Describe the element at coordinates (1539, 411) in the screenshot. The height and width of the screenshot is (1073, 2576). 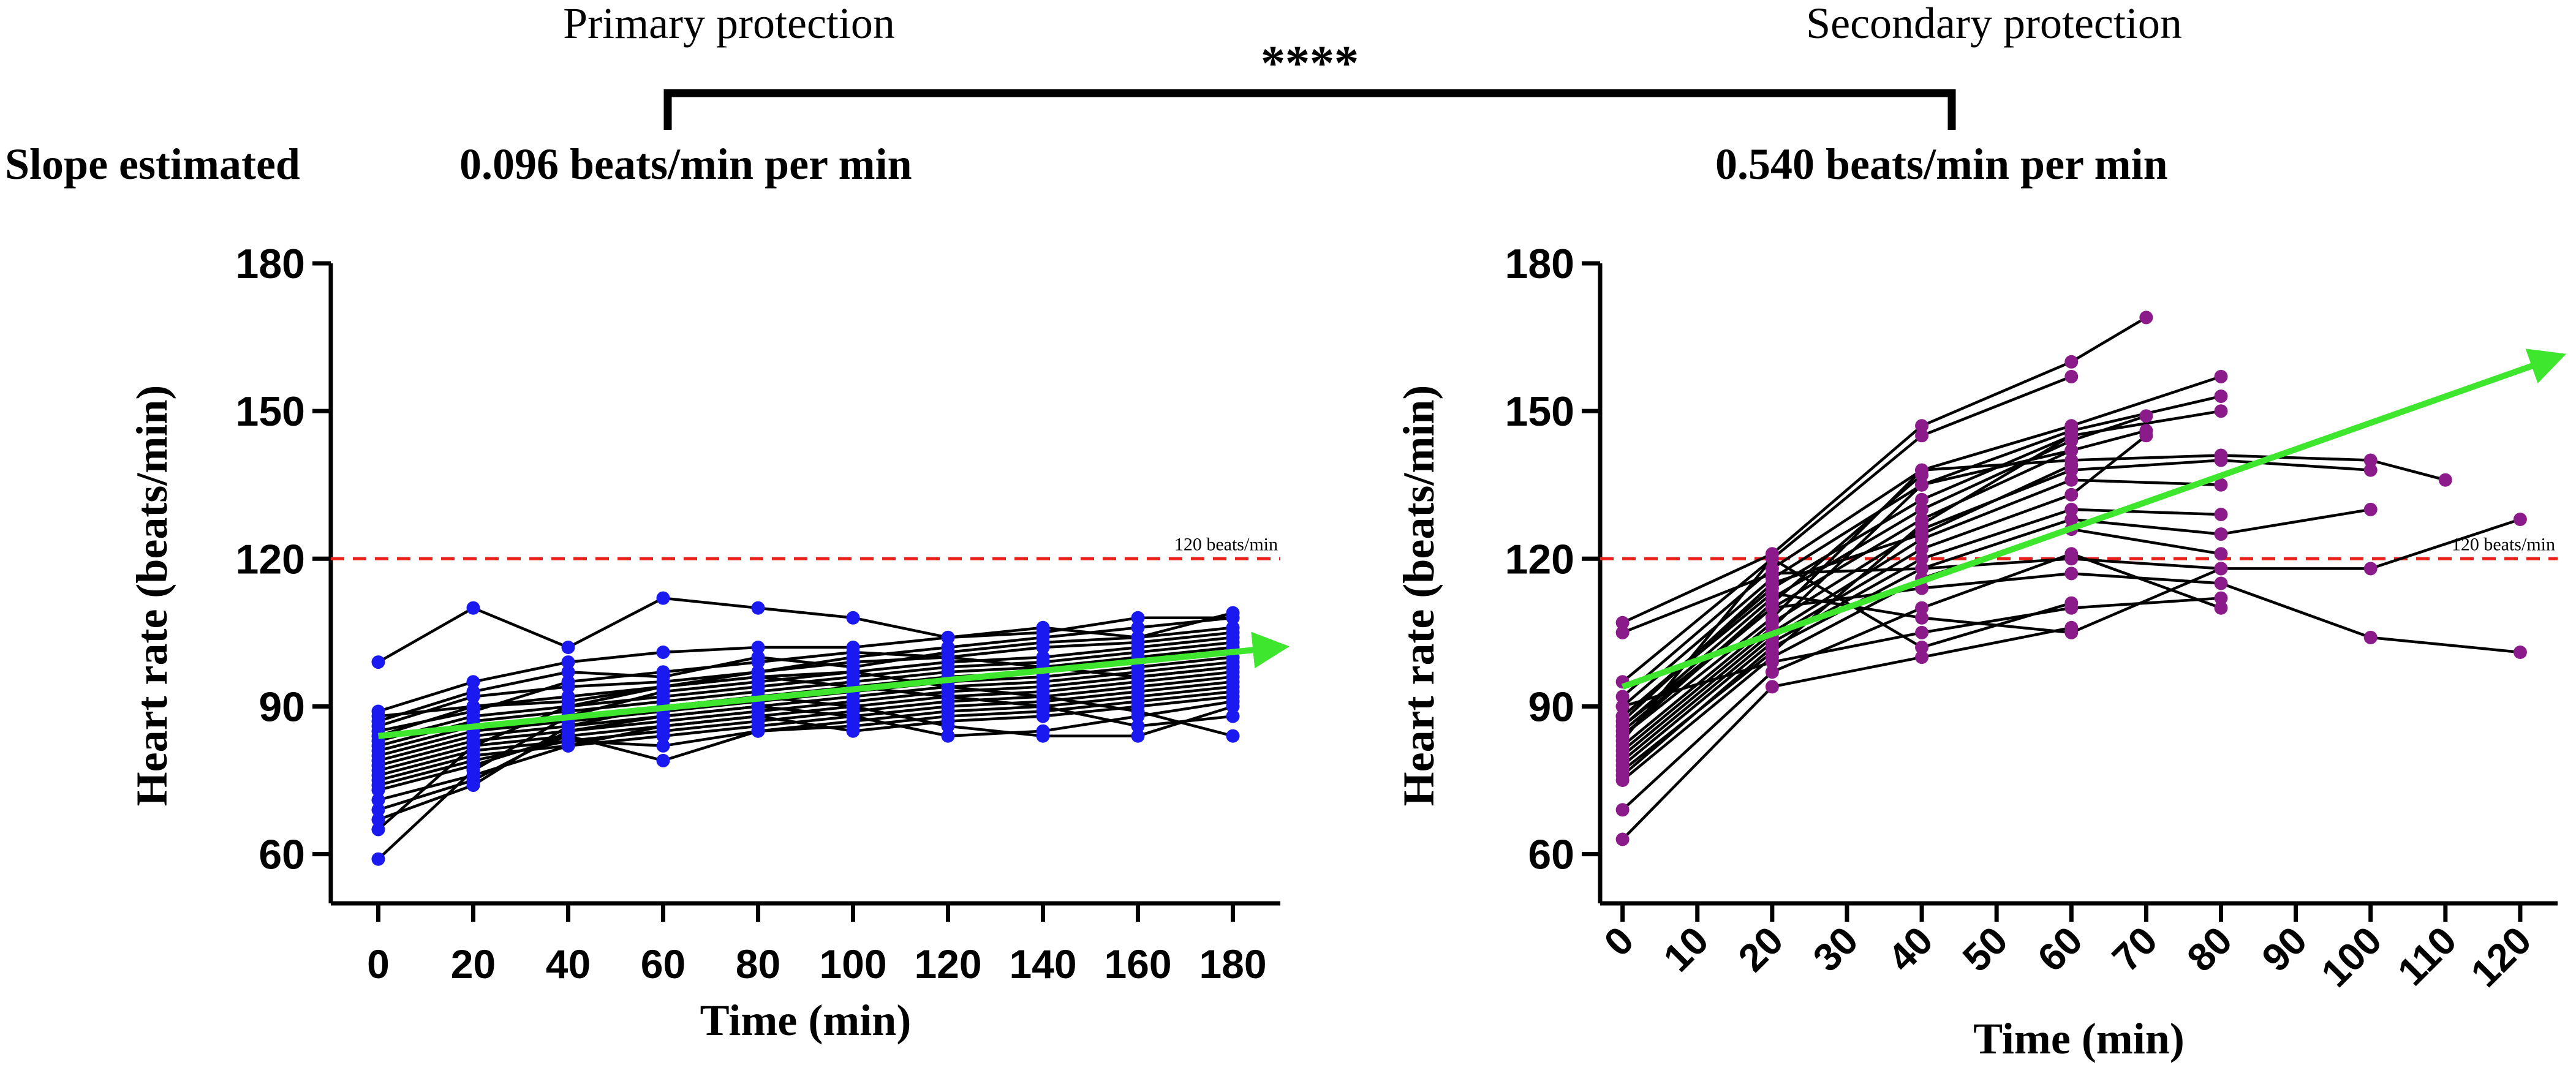
I see `y-tick-label: 150` at that location.